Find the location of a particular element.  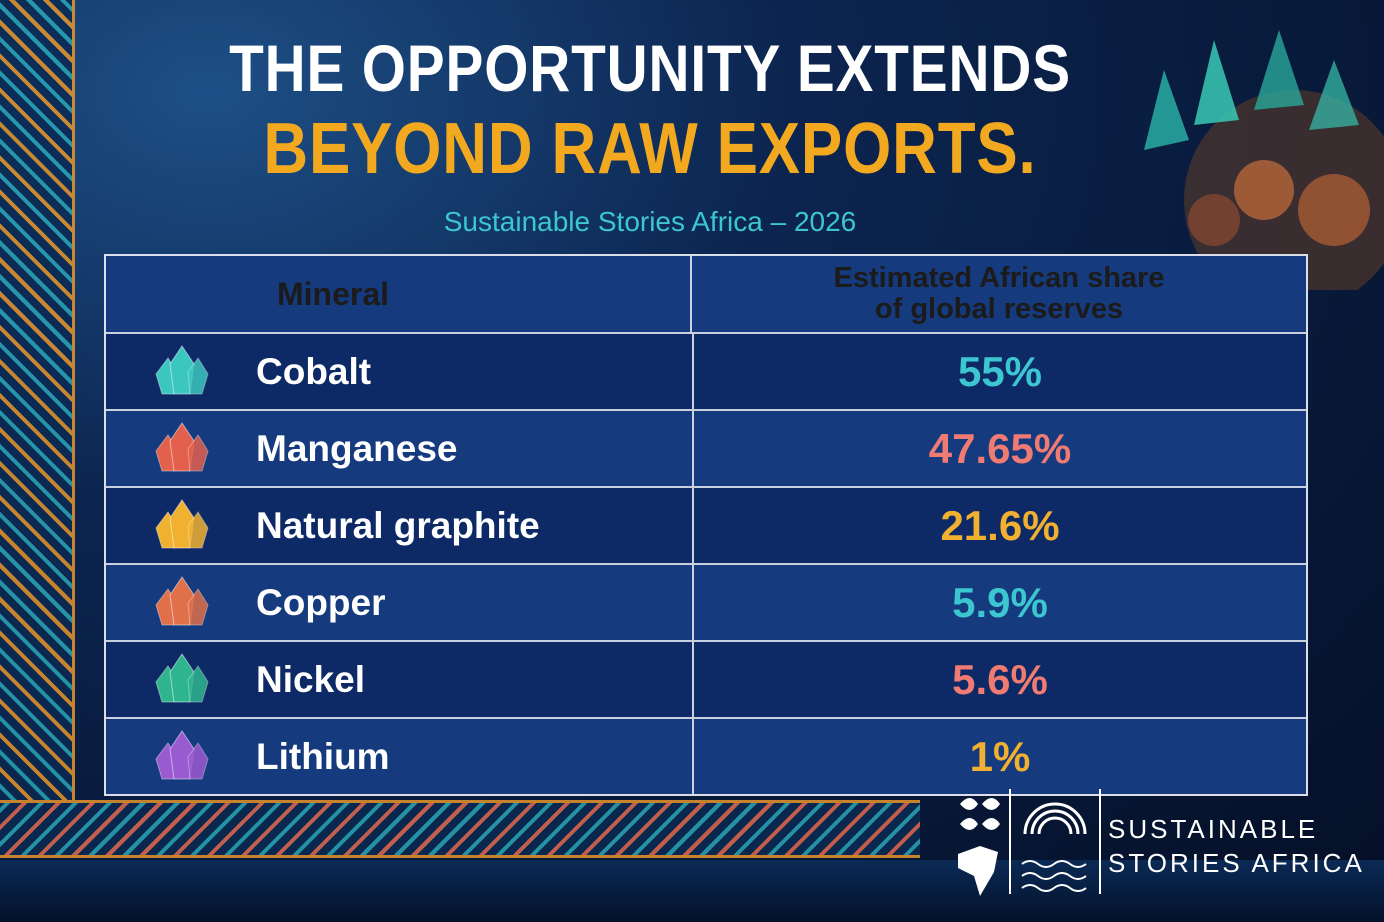

cell: 21.6% is located at coordinates (1000, 525).